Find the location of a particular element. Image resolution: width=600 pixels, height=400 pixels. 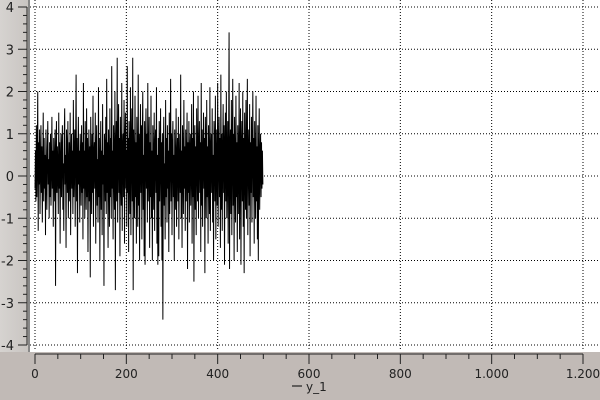

x-tick-label: 200 is located at coordinates (126, 374).